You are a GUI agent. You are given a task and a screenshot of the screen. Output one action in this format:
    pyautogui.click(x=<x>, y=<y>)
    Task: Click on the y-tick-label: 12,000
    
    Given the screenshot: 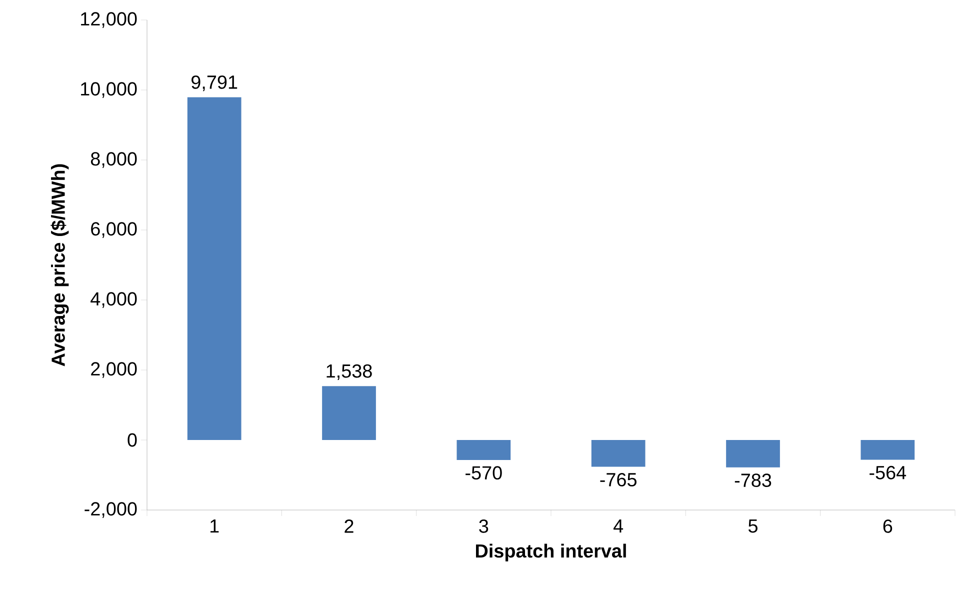 What is the action you would take?
    pyautogui.click(x=109, y=20)
    